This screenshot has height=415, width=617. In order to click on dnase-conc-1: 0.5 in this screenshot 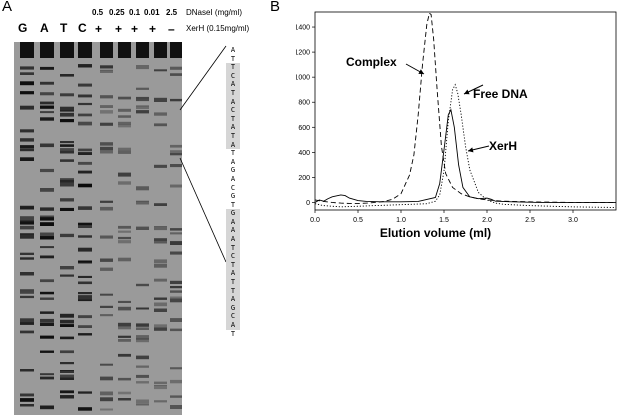, I will do `click(98, 12)`.